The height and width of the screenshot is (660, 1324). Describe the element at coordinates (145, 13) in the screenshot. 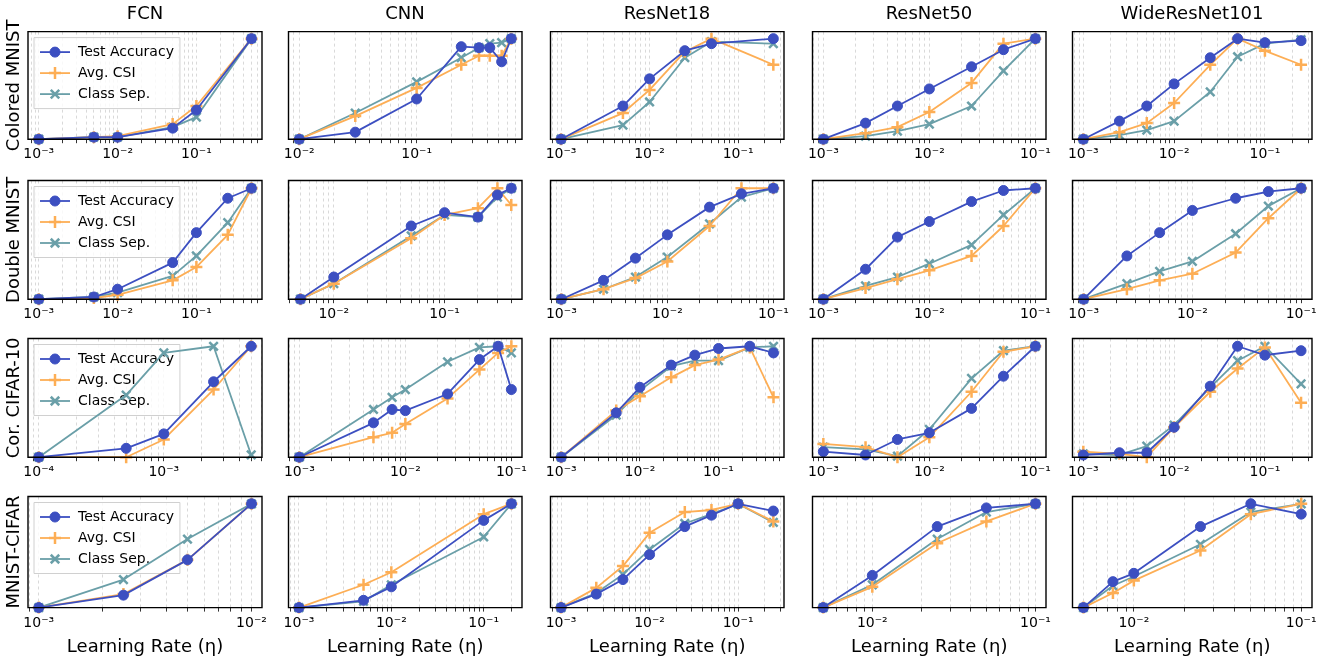

I see `chart-title: FCN` at that location.